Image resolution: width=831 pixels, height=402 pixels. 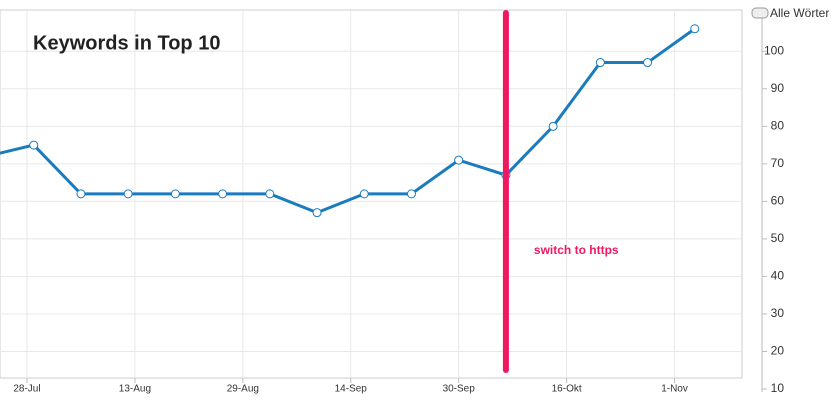 What do you see at coordinates (778, 163) in the screenshot?
I see `y-tick-label: 70` at bounding box center [778, 163].